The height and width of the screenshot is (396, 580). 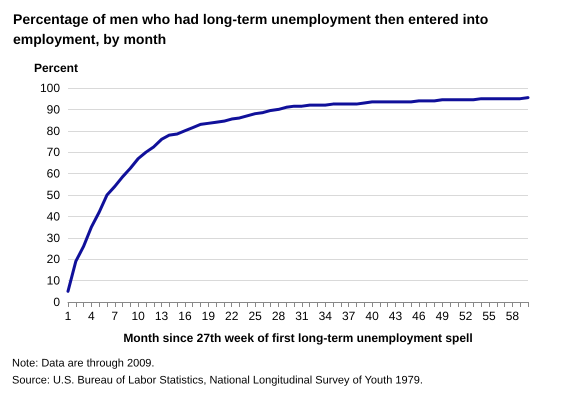 What do you see at coordinates (279, 316) in the screenshot?
I see `x-tick-label: 28` at bounding box center [279, 316].